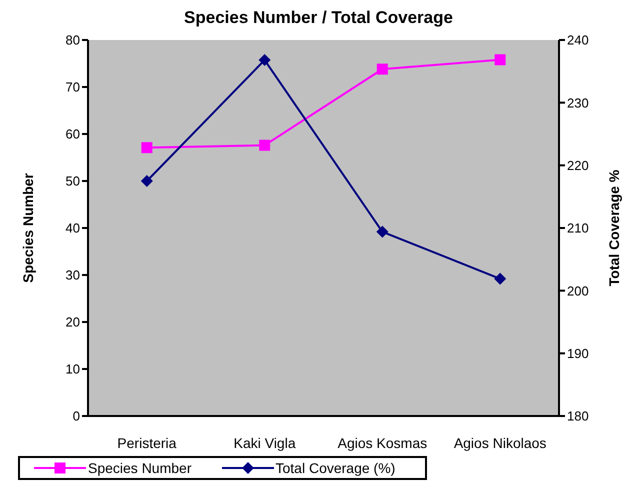  What do you see at coordinates (147, 442) in the screenshot?
I see `x-tick-label: Peristeria` at bounding box center [147, 442].